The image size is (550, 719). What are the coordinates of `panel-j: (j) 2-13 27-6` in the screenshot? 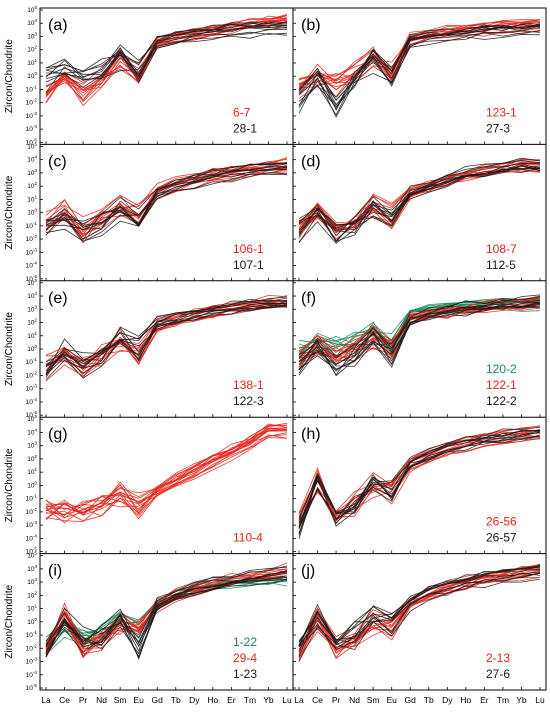 It's located at (417, 622).